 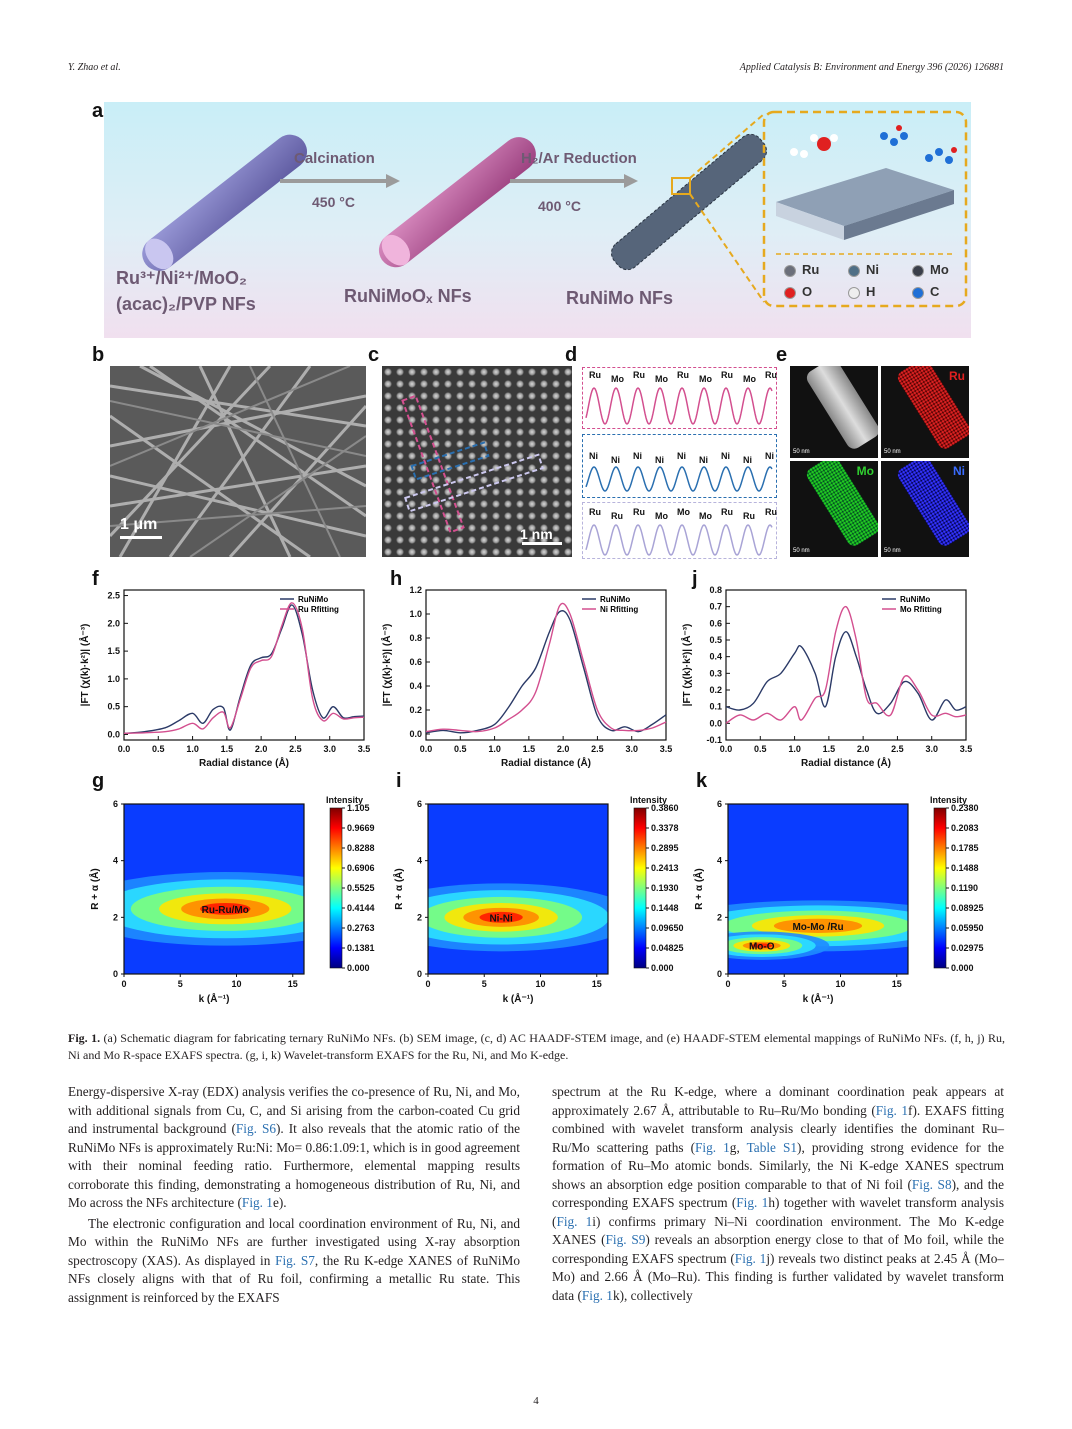 What do you see at coordinates (824, 144) in the screenshot?
I see `water-molecule` at bounding box center [824, 144].